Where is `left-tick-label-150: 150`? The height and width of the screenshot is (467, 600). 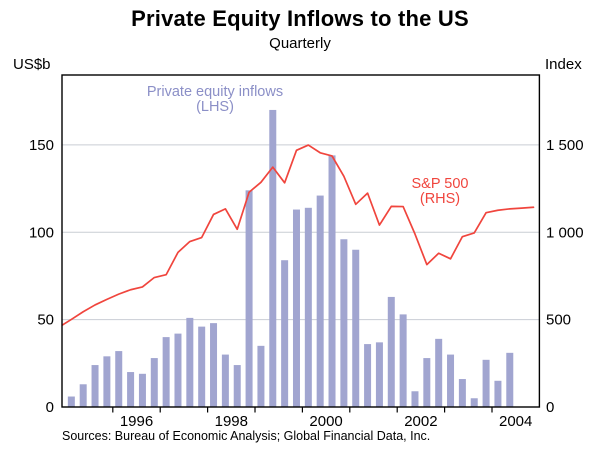 left-tick-label-150: 150 is located at coordinates (41, 145).